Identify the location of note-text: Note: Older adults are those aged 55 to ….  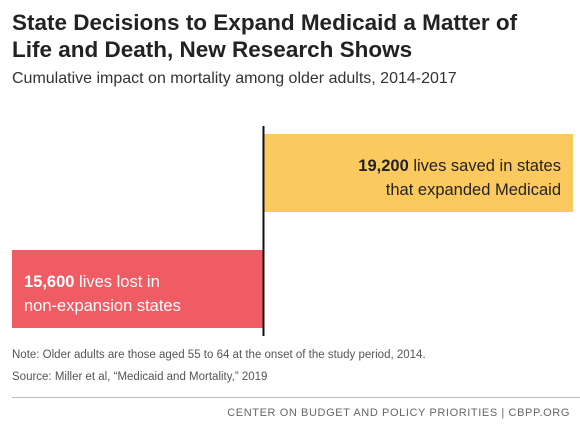
(219, 355).